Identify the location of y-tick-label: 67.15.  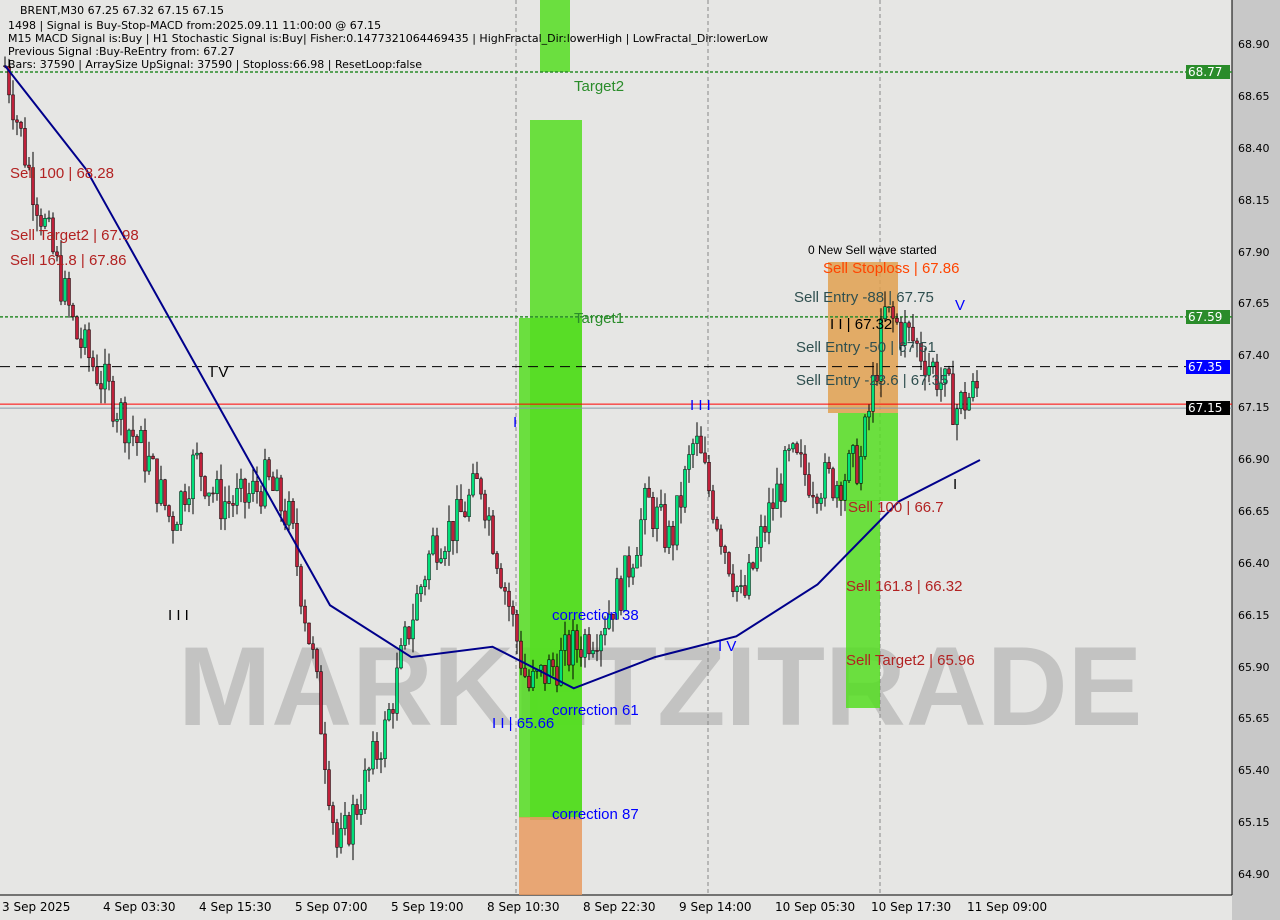
(1254, 408).